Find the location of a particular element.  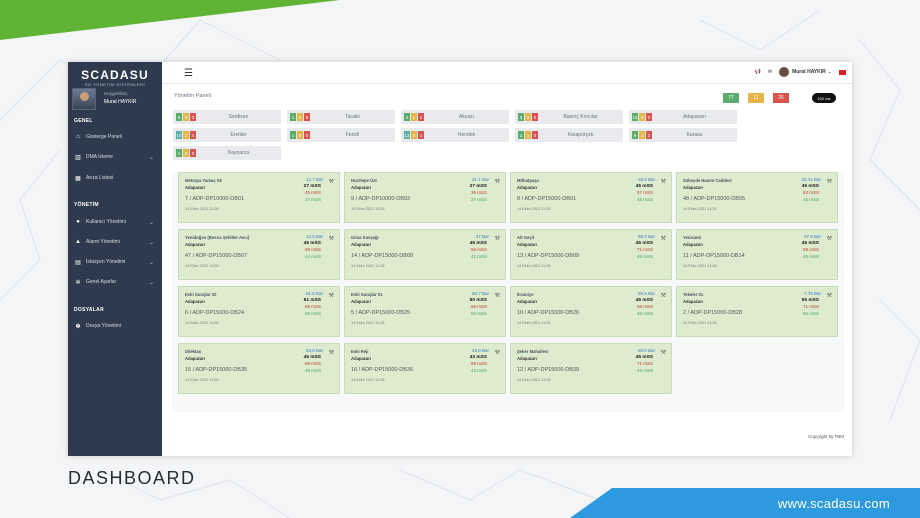

level-value: 27 mSS is located at coordinates (478, 186).